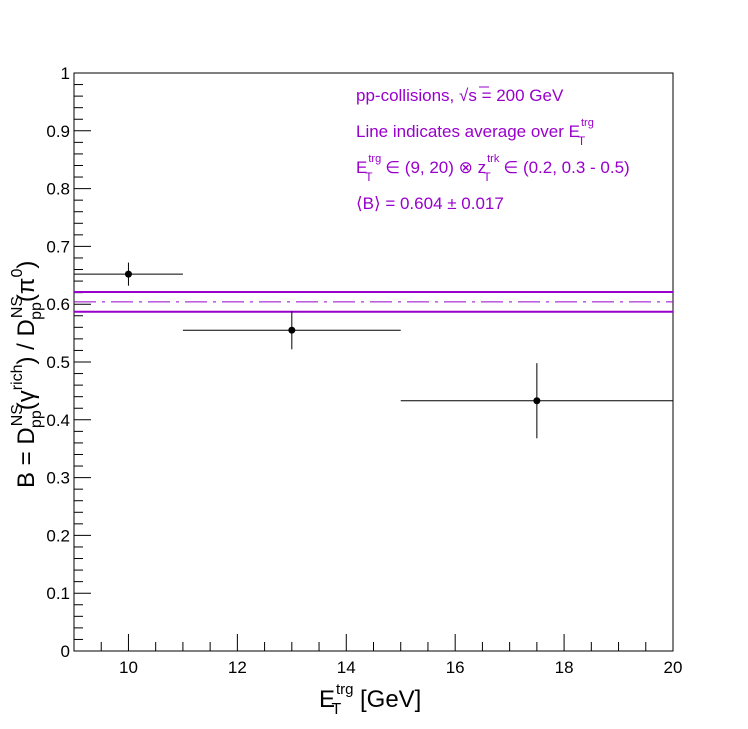 This screenshot has height=729, width=748. What do you see at coordinates (58, 593) in the screenshot?
I see `y-tick-label: 0.1` at bounding box center [58, 593].